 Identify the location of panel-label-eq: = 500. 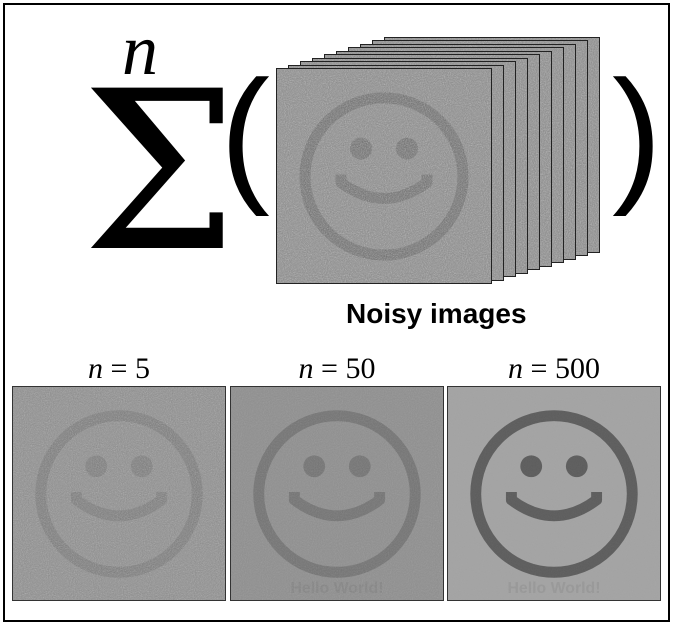
(561, 368).